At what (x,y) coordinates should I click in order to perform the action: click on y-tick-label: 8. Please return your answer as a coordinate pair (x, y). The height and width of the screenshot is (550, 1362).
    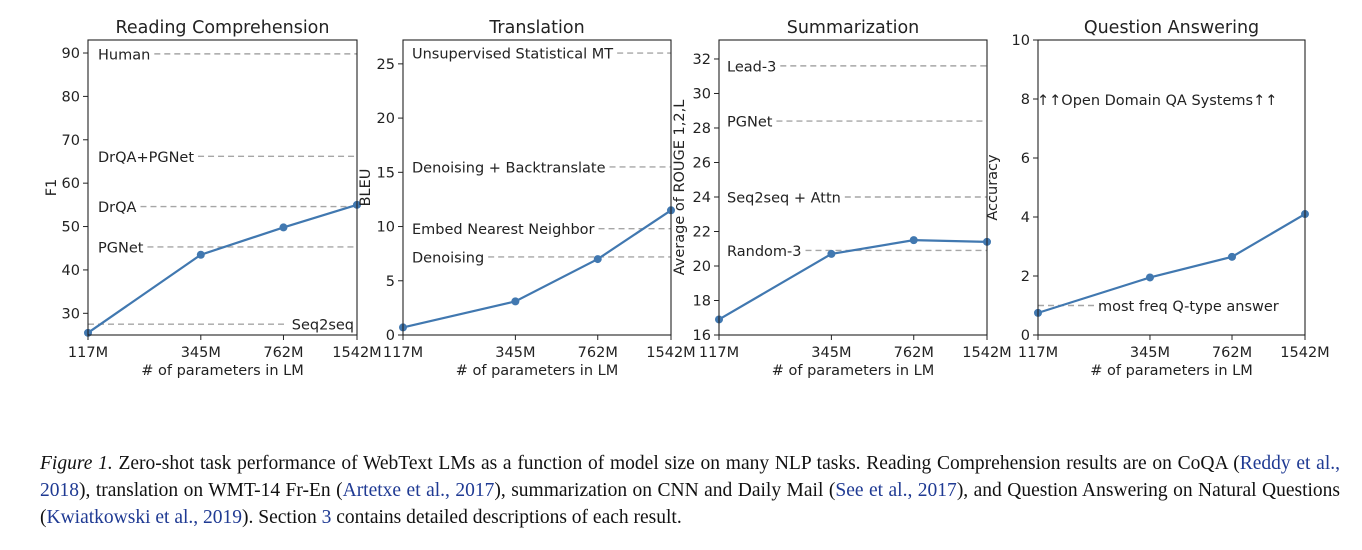
    Looking at the image, I should click on (1025, 100).